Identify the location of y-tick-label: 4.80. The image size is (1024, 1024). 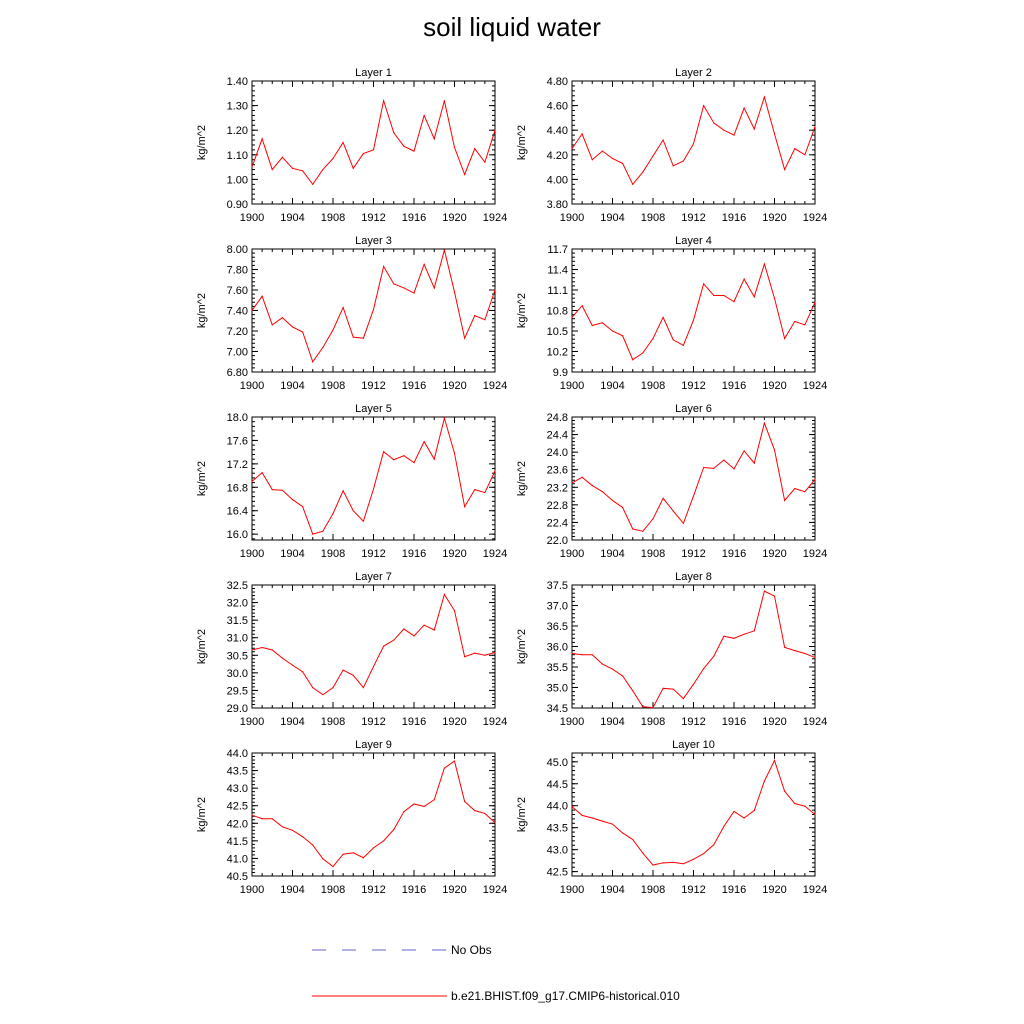
(557, 82).